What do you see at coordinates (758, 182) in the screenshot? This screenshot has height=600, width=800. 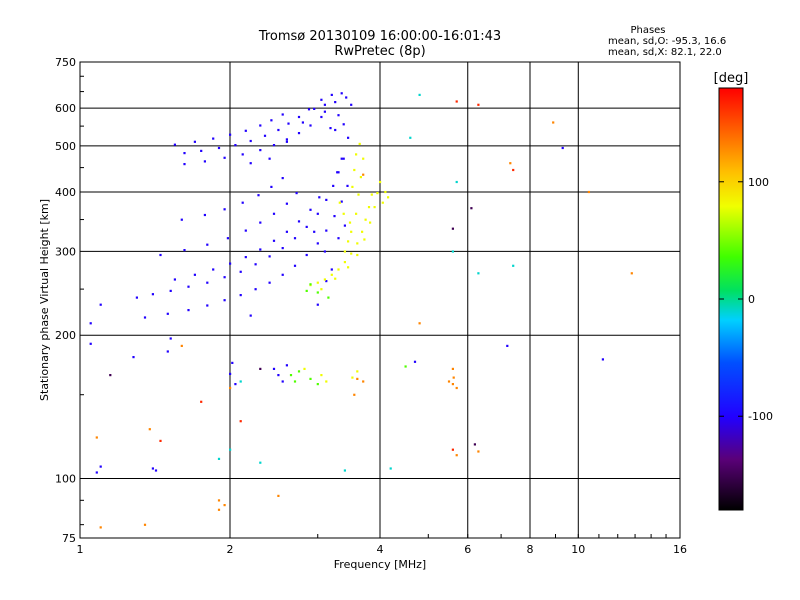 I see `colorbar-tick-label: 100` at bounding box center [758, 182].